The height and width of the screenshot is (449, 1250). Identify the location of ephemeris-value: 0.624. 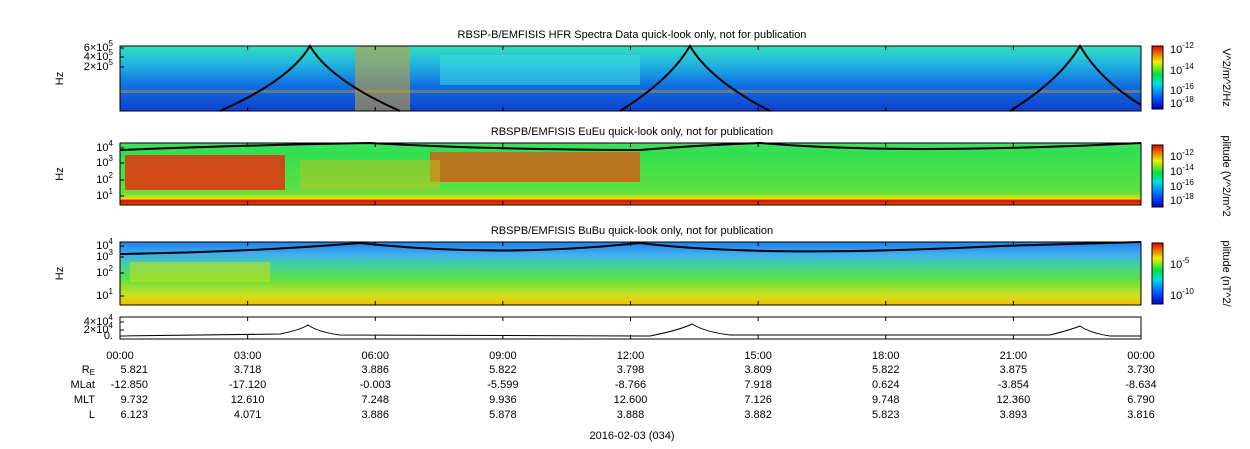
(886, 385).